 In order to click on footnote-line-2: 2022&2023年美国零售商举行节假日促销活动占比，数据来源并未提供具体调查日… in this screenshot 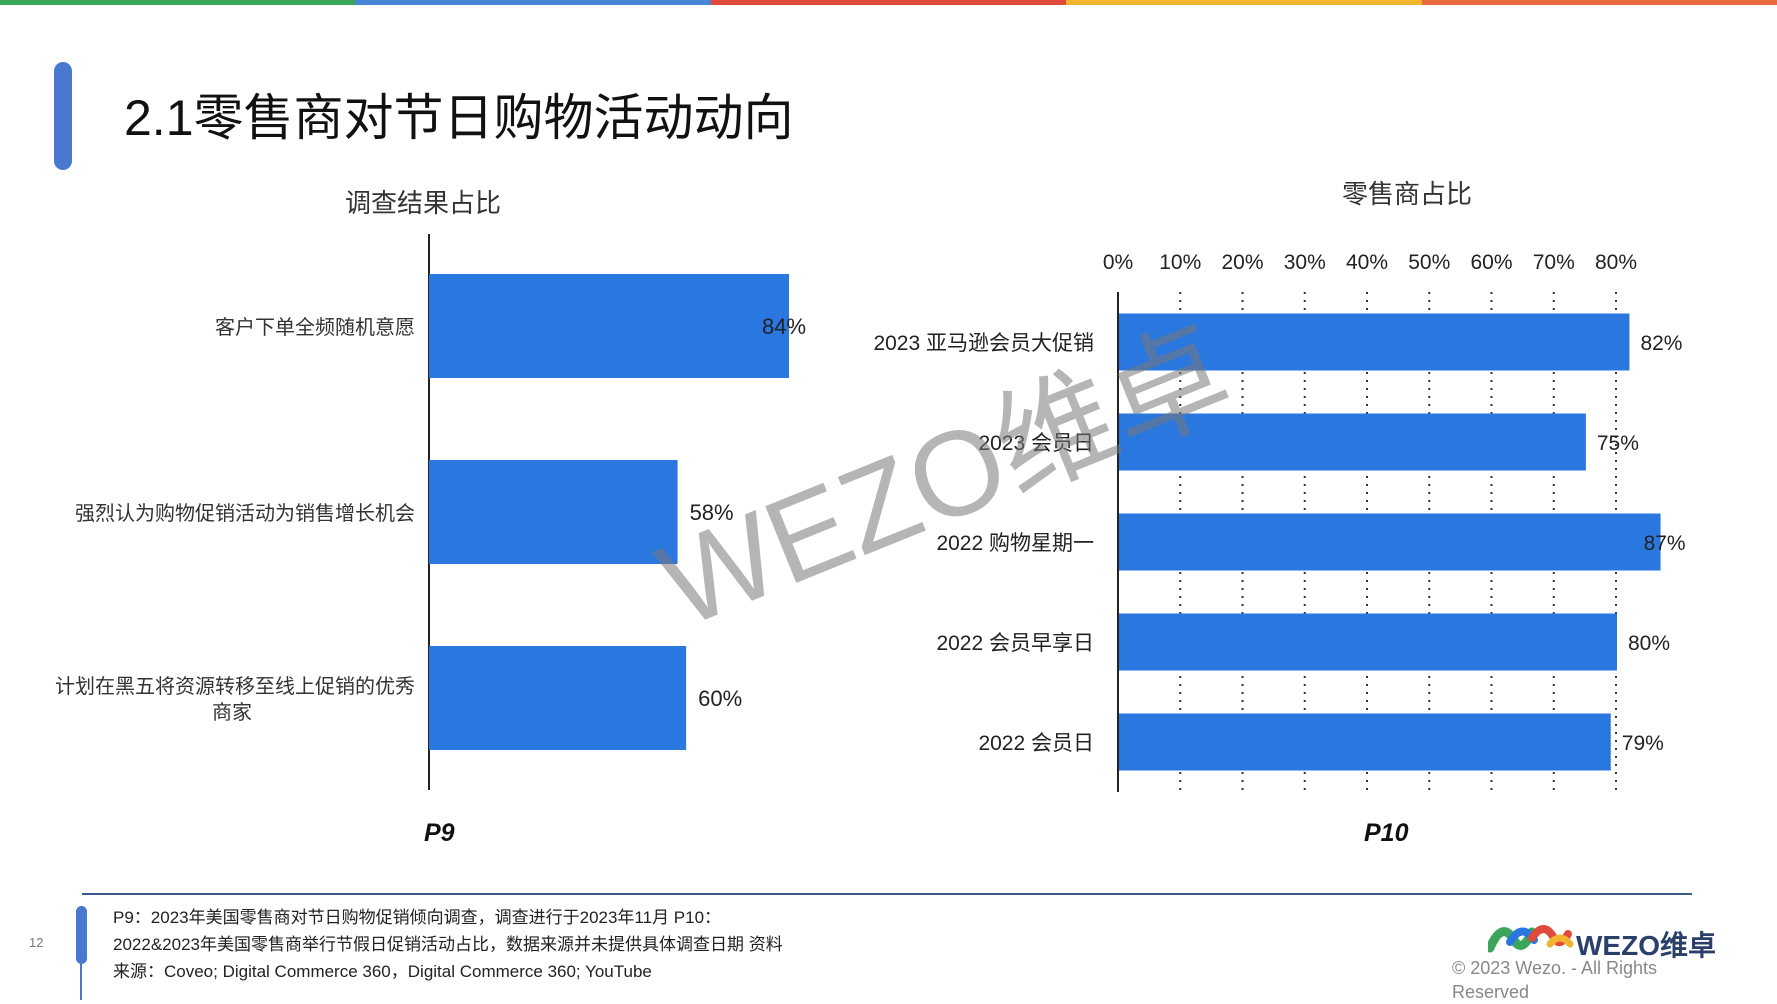, I will do `click(448, 944)`.